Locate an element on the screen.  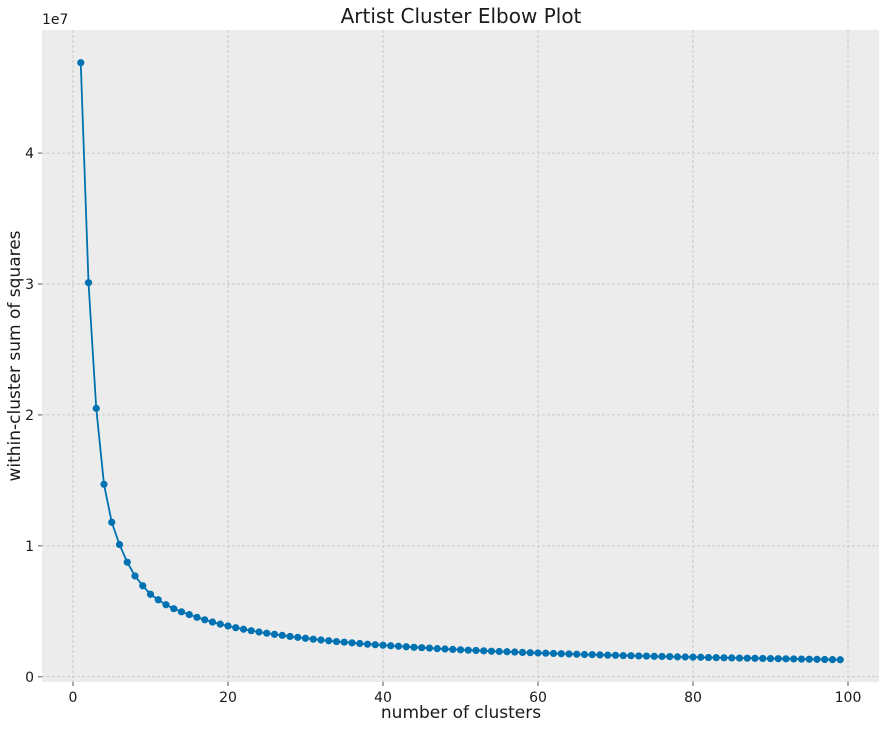
x-tick-label: 80 is located at coordinates (693, 698).